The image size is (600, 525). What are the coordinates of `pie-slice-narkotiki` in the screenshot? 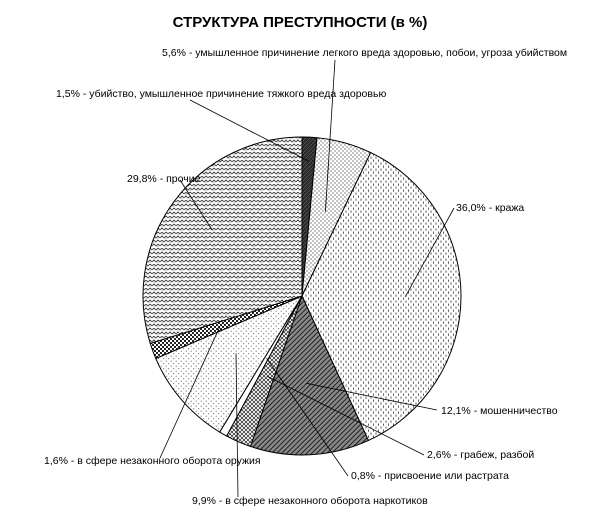 It's located at (229, 363).